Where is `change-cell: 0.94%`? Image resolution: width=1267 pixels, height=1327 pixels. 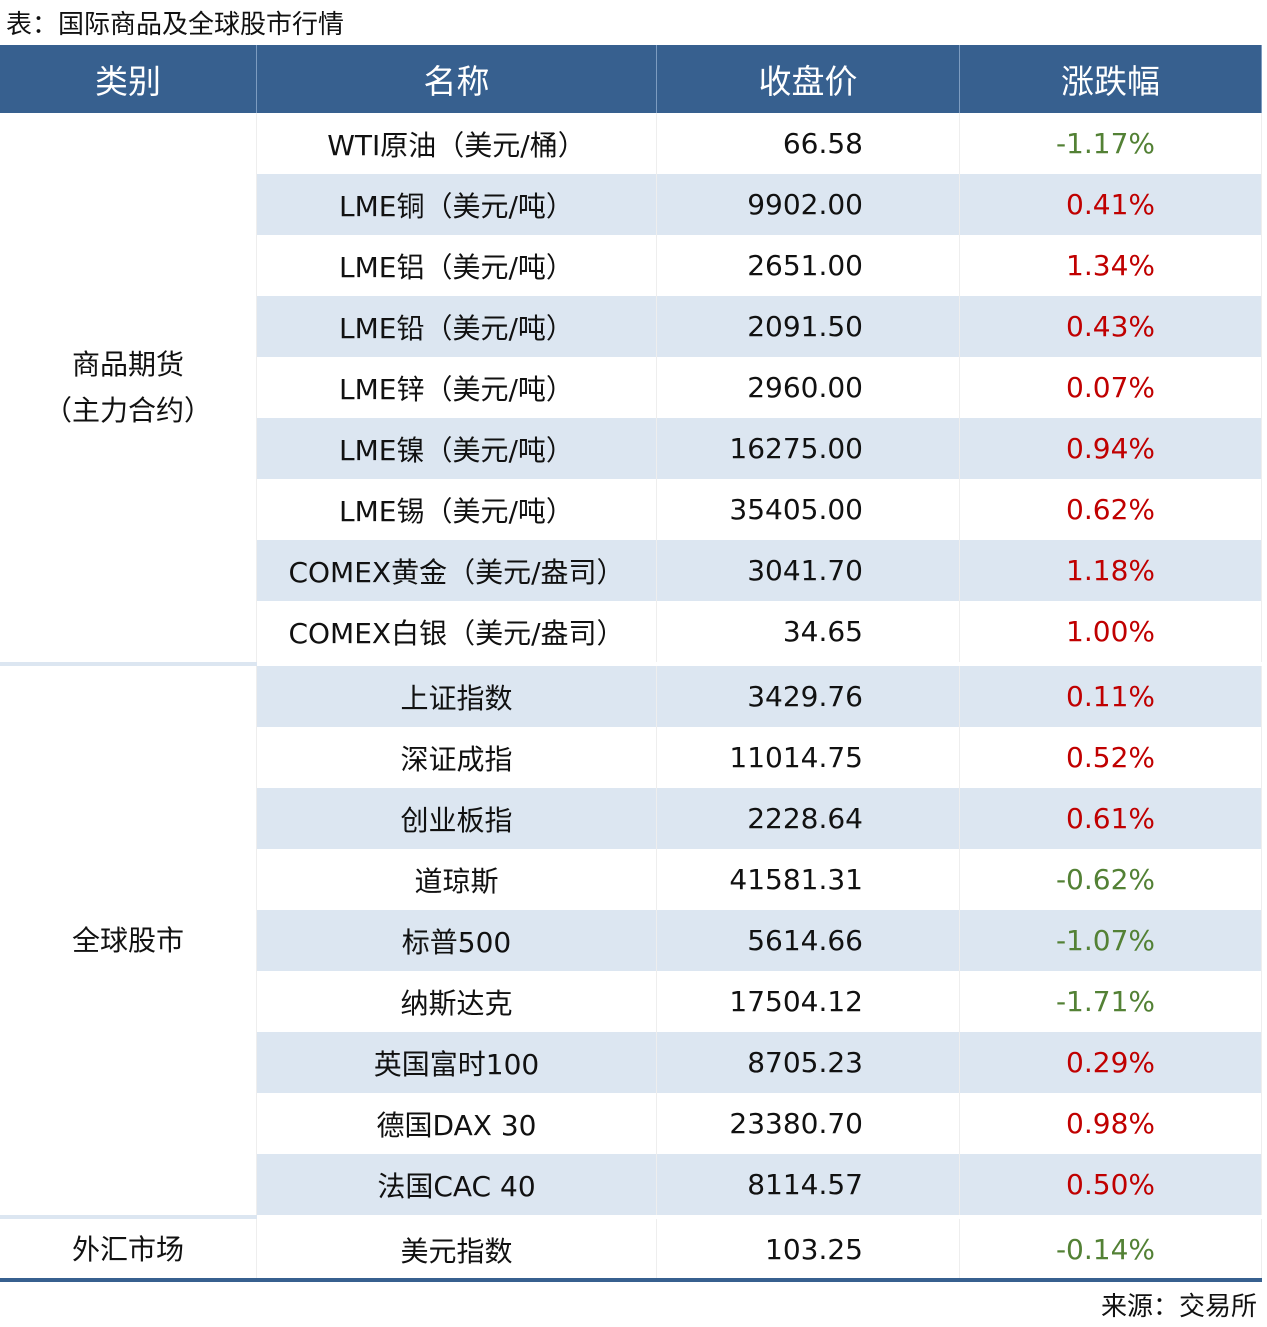 change-cell: 0.94% is located at coordinates (1111, 448).